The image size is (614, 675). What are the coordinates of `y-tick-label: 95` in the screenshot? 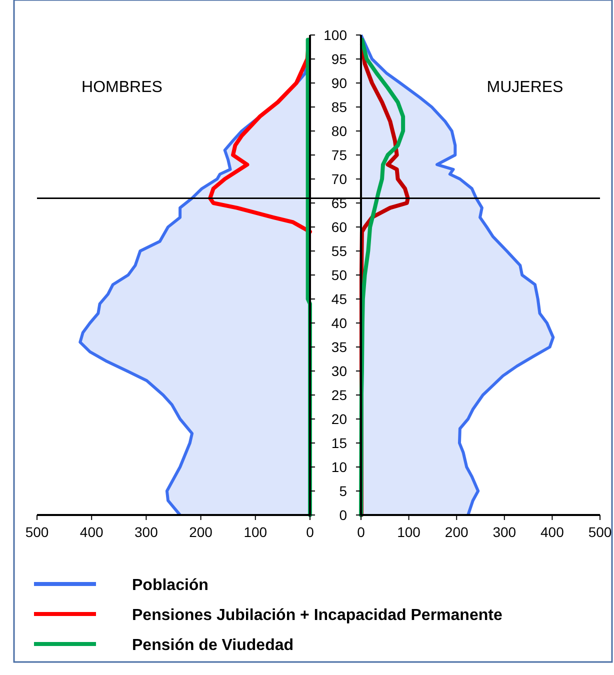 It's located at (339, 59).